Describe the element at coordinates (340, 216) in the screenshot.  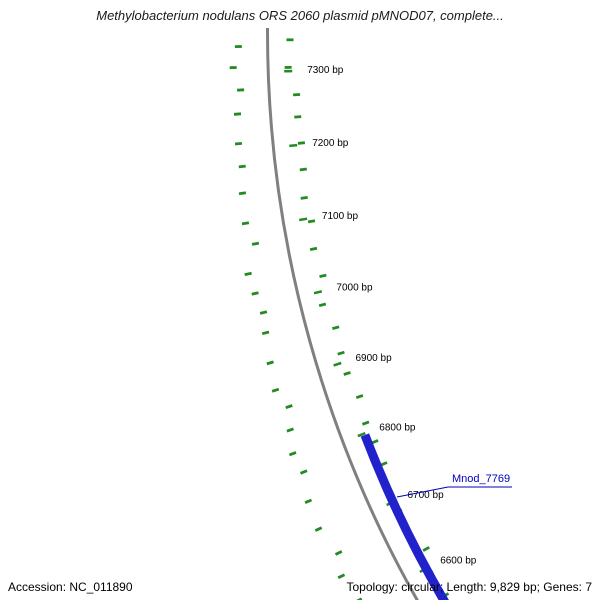
I see `ruler-tick-label: 7100 bp` at that location.